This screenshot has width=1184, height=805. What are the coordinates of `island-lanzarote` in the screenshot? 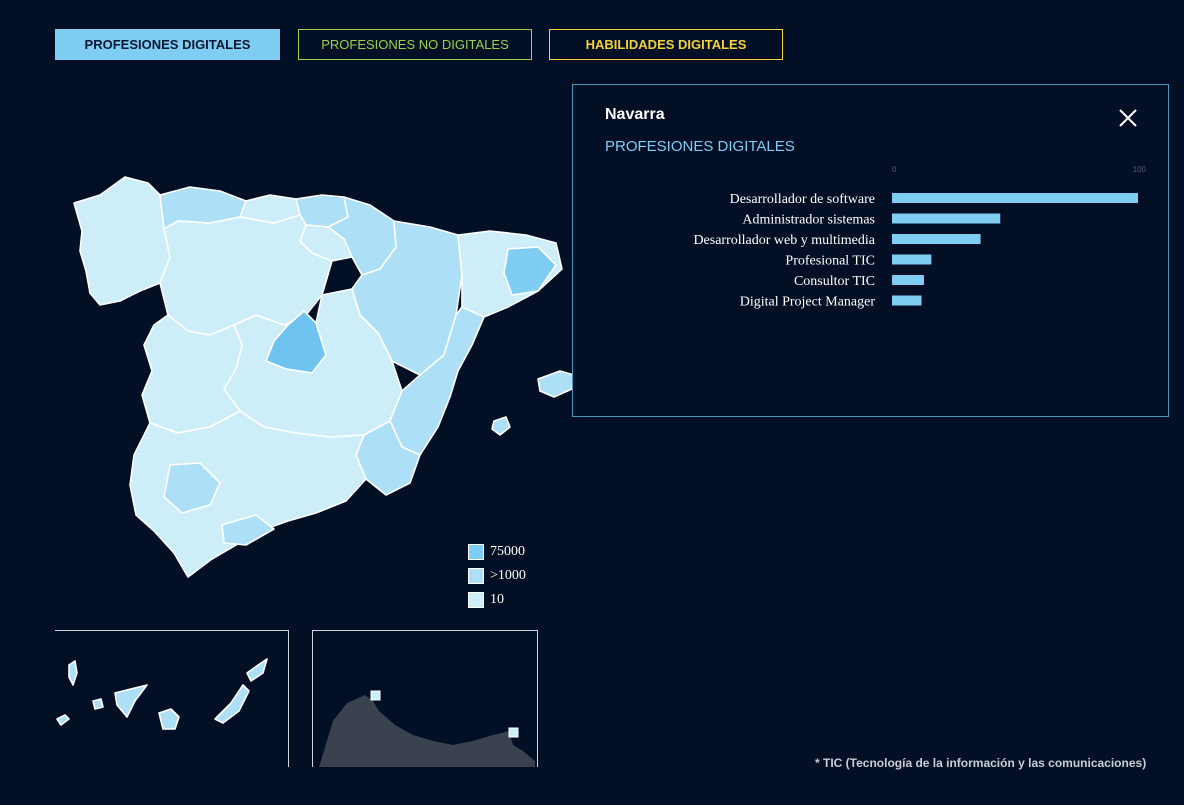 It's located at (257, 670).